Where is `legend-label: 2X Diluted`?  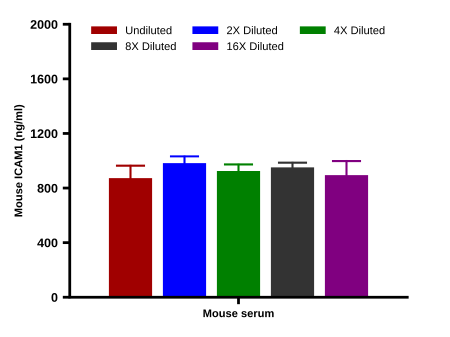 legend-label: 2X Diluted is located at coordinates (252, 30).